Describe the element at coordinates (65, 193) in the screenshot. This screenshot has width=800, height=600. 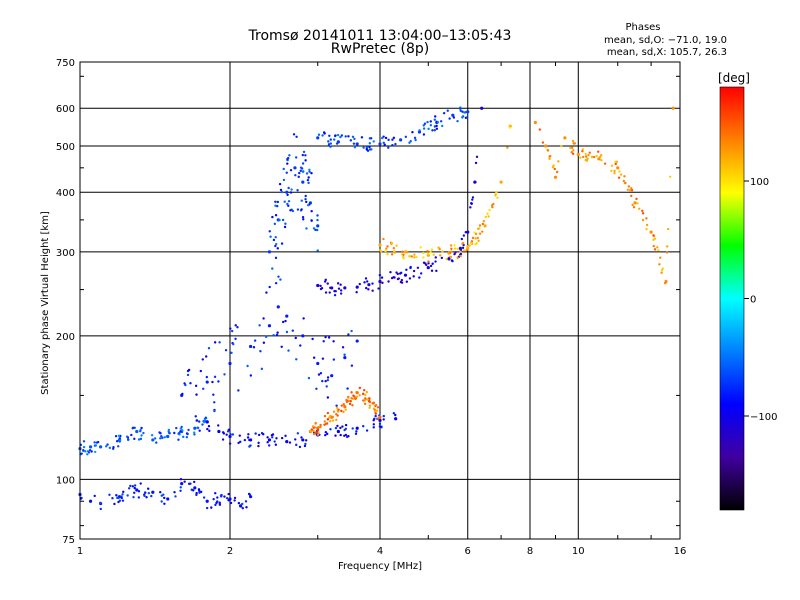
I see `y-tick-label: 400` at that location.